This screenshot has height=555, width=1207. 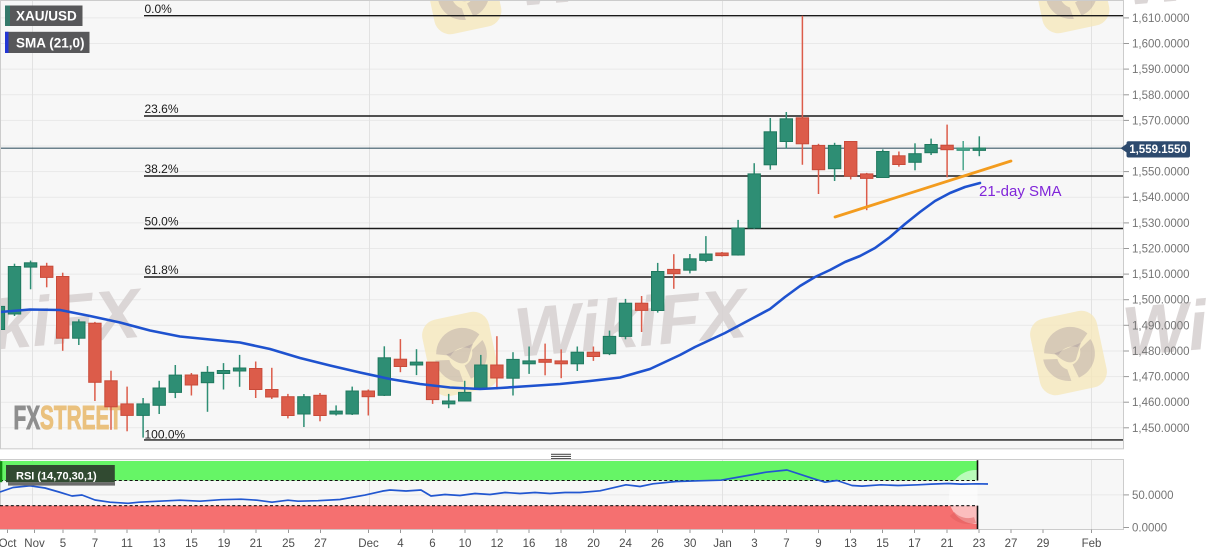 What do you see at coordinates (754, 544) in the screenshot?
I see `svg-text: 3` at bounding box center [754, 544].